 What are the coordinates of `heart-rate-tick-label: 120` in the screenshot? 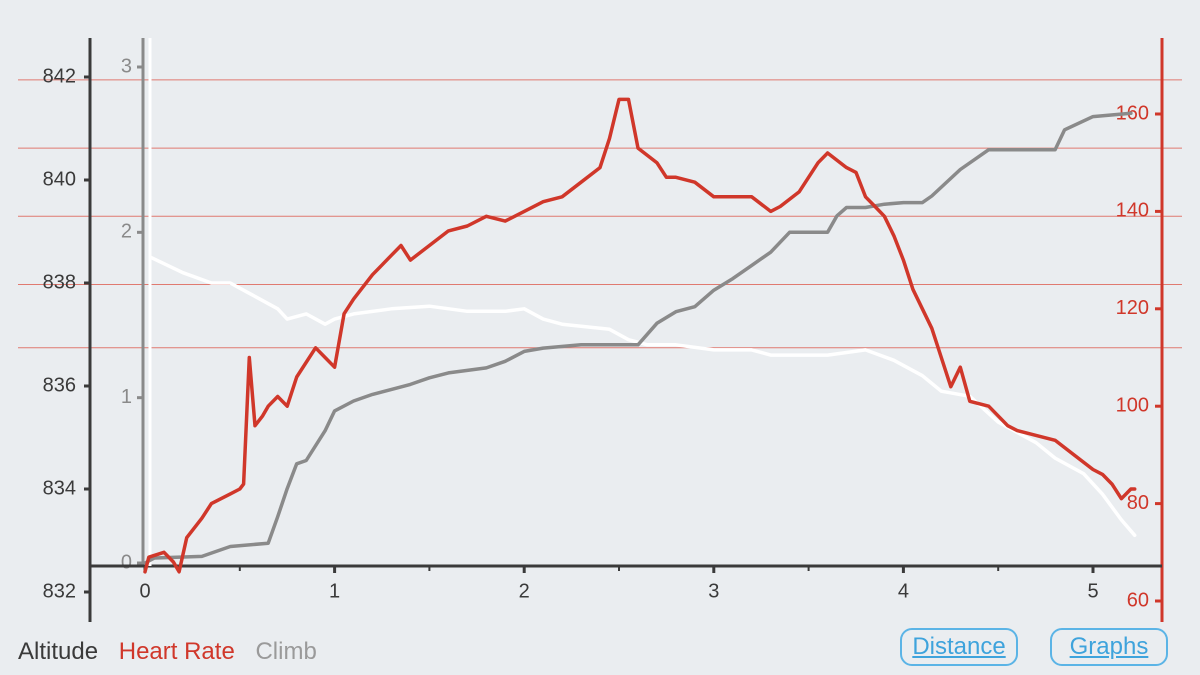 It's located at (1132, 308).